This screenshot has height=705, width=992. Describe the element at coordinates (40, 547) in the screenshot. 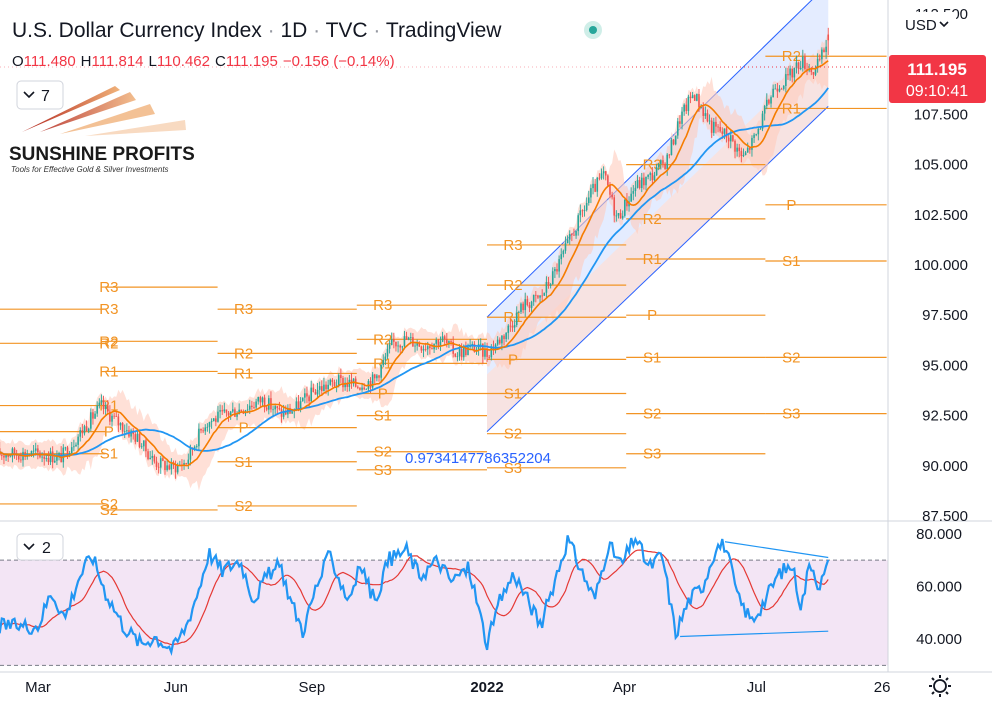

I see `rsi-legend-toggle: 2` at that location.